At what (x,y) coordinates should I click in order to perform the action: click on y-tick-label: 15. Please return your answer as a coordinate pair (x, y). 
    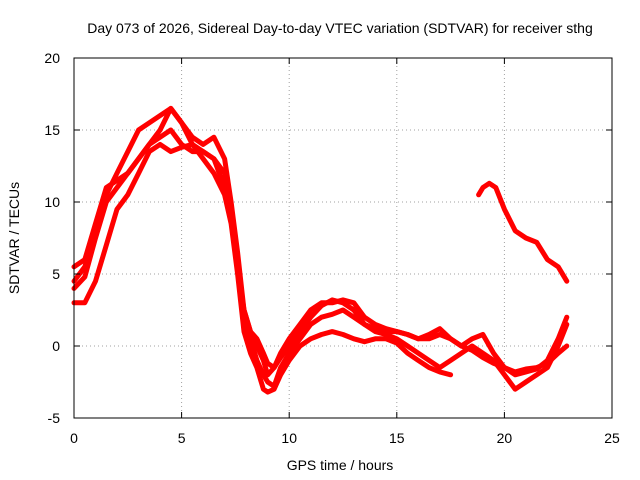
    Looking at the image, I should click on (52, 130).